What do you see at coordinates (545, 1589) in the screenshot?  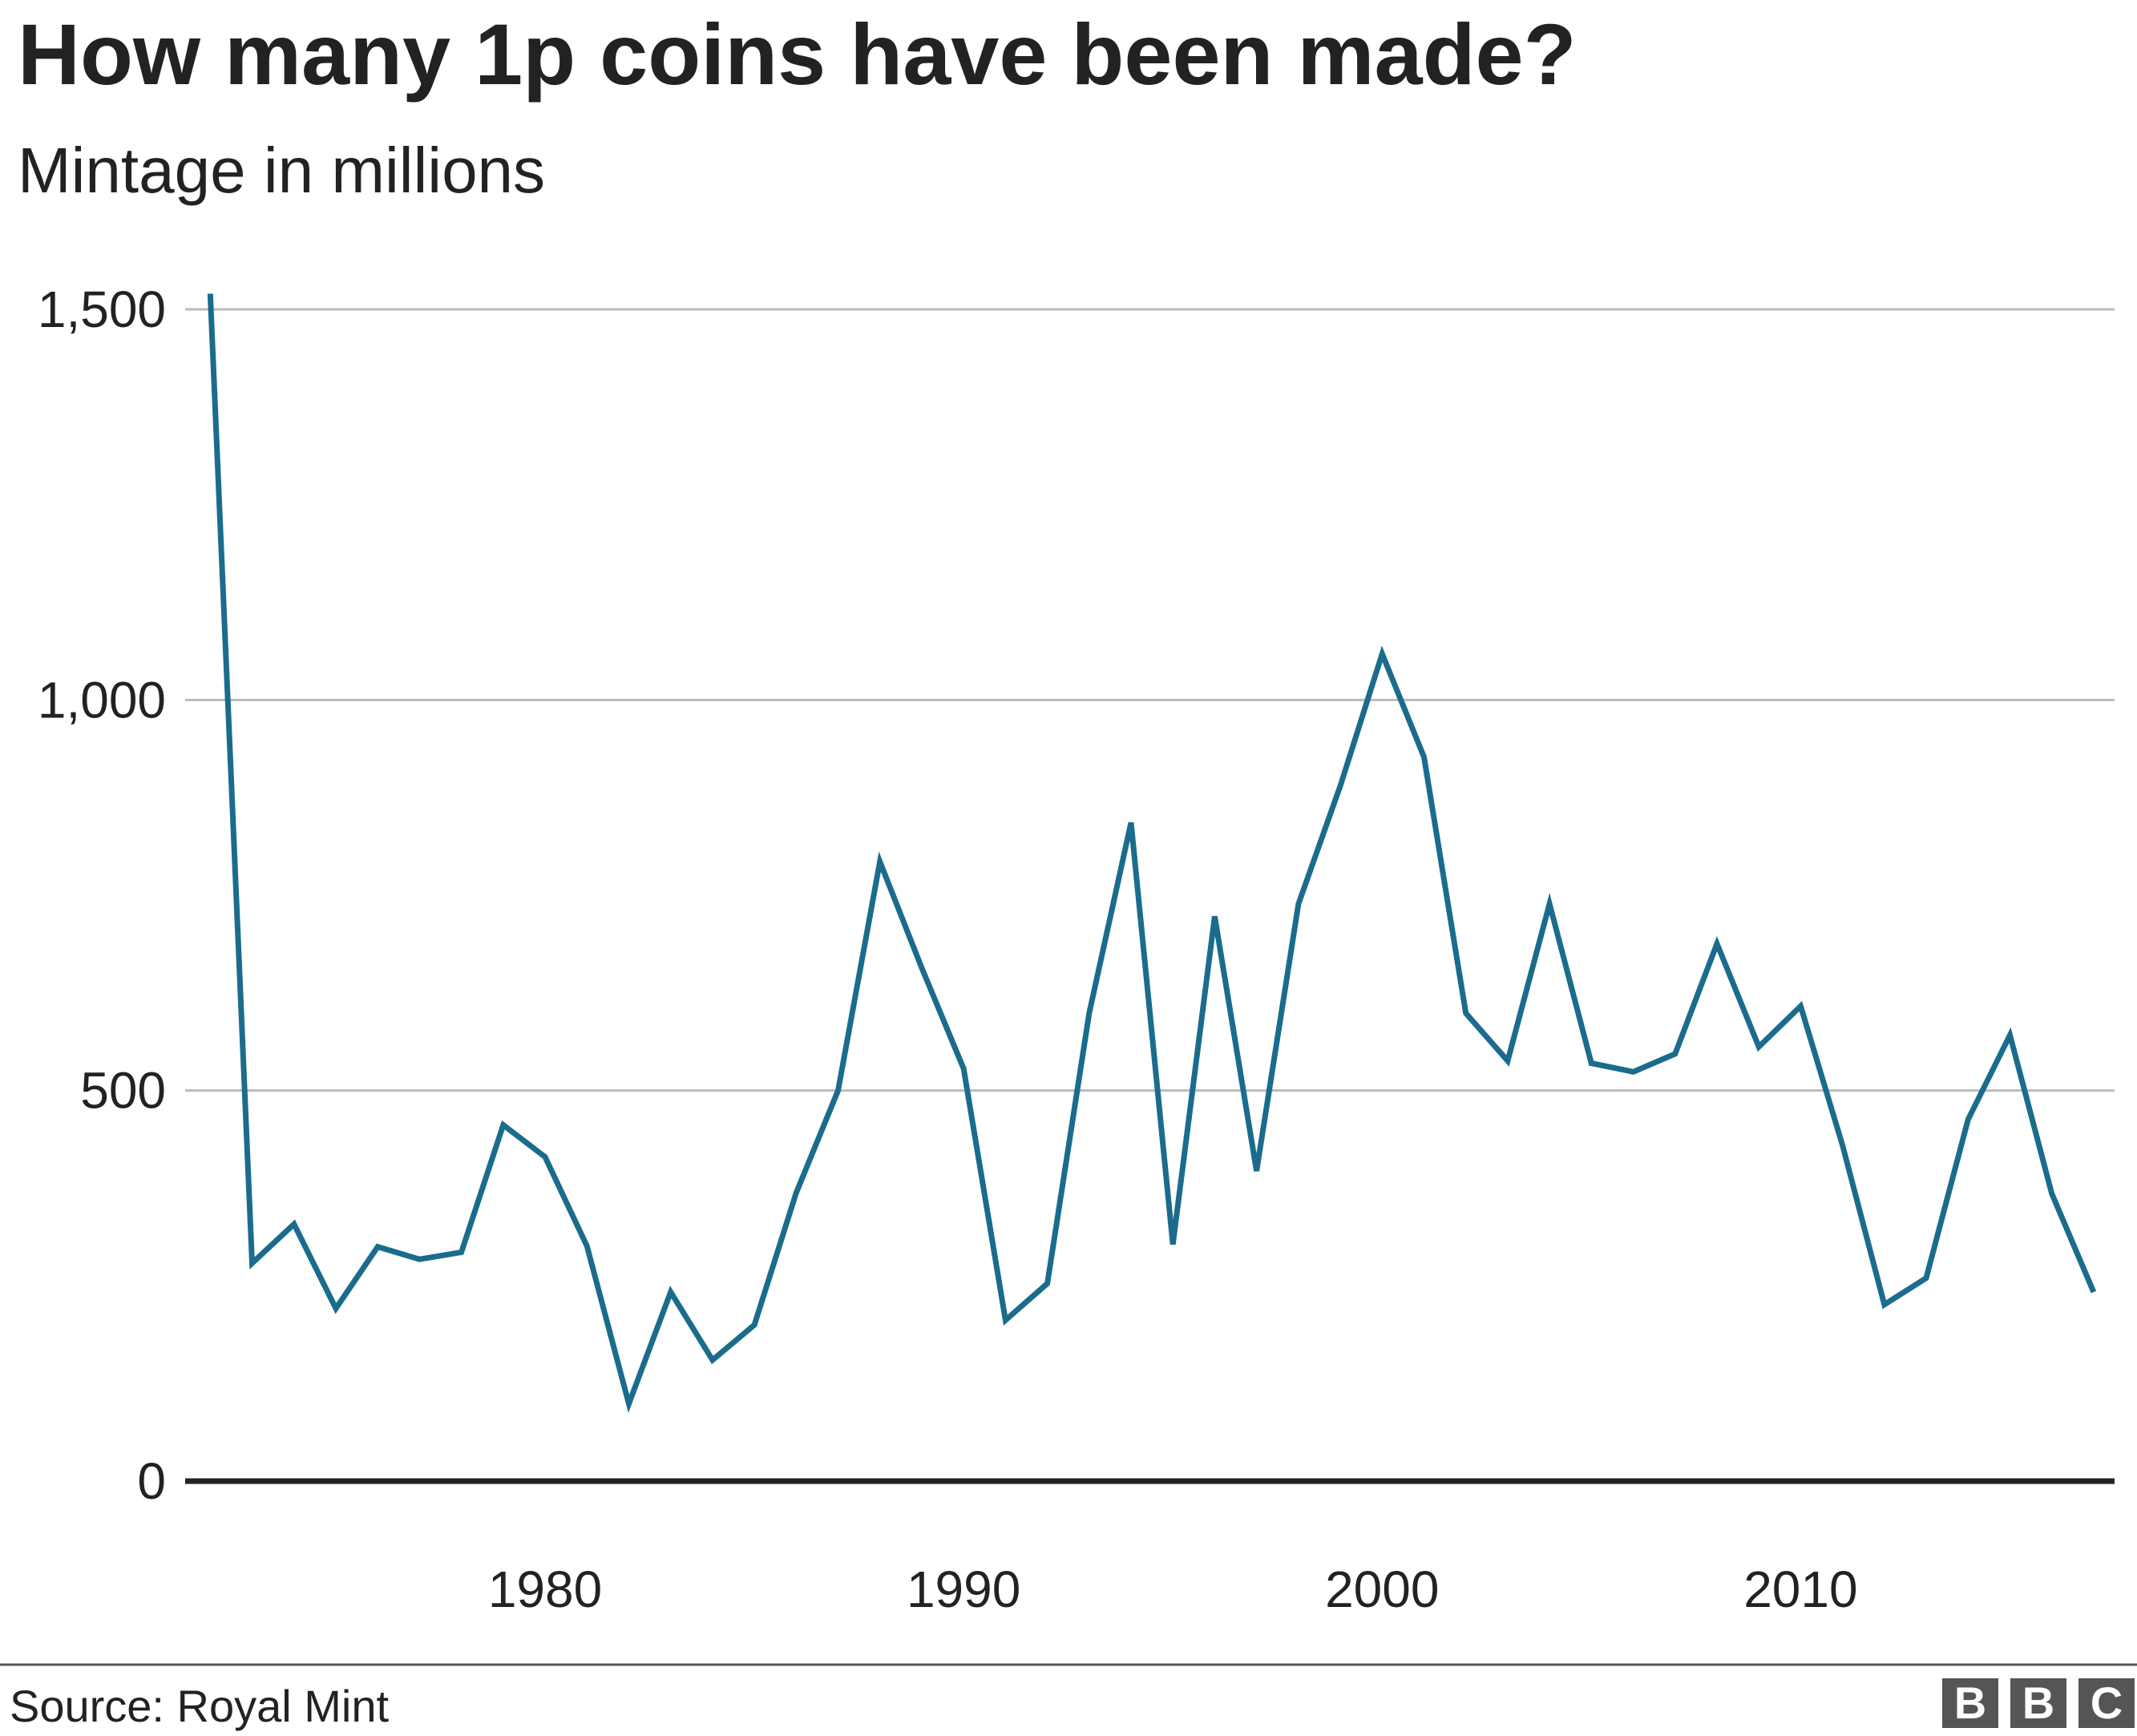 I see `x-tick-label: 1980` at bounding box center [545, 1589].